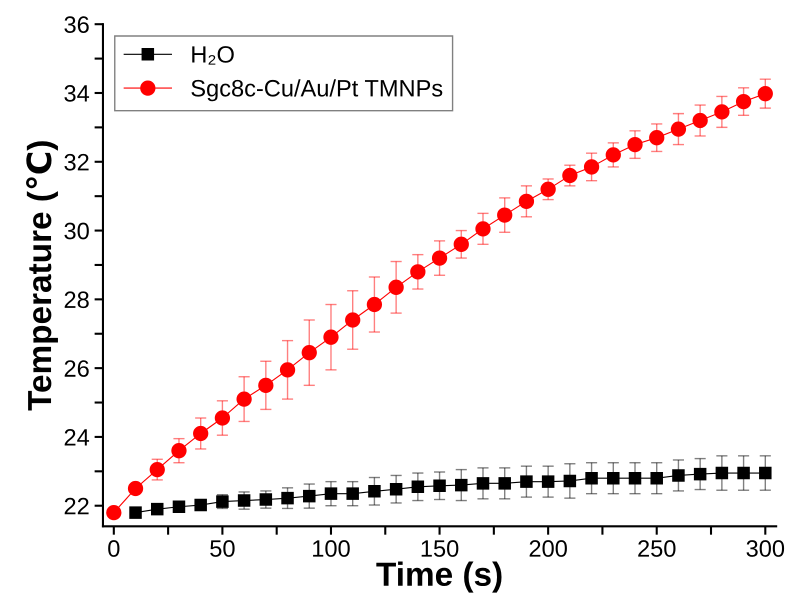  What do you see at coordinates (76, 231) in the screenshot?
I see `y-tick-label: 30` at bounding box center [76, 231].